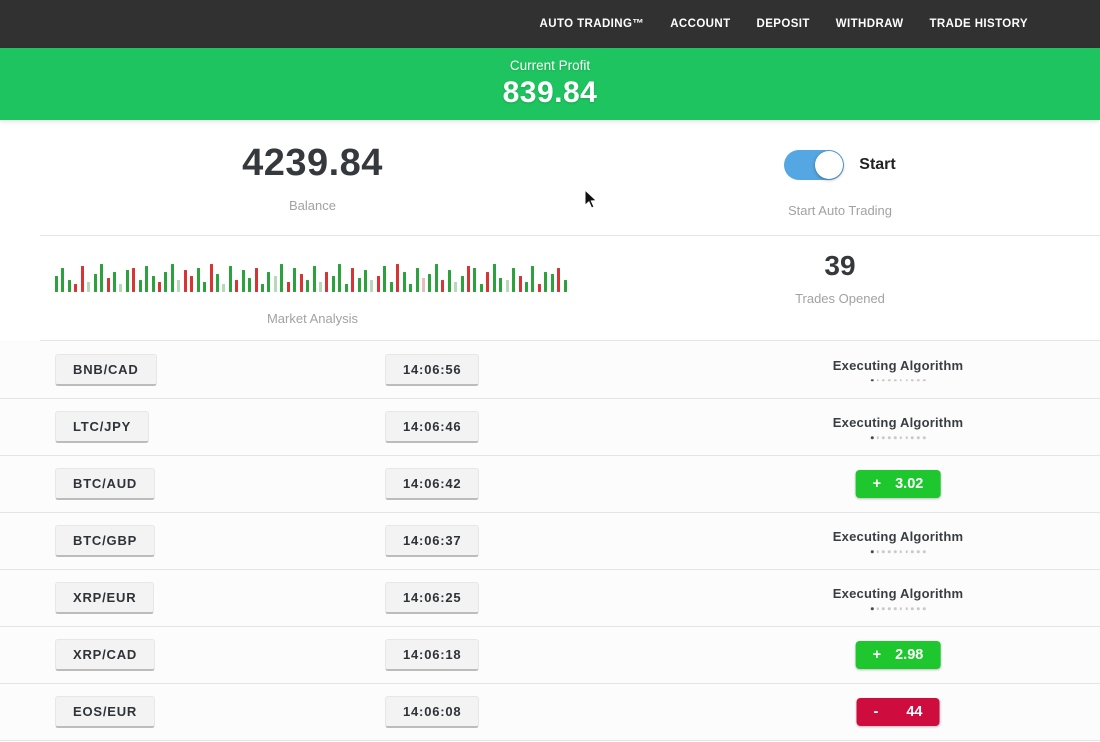 The image size is (1100, 742). I want to click on auto-trading-toggle, so click(814, 165).